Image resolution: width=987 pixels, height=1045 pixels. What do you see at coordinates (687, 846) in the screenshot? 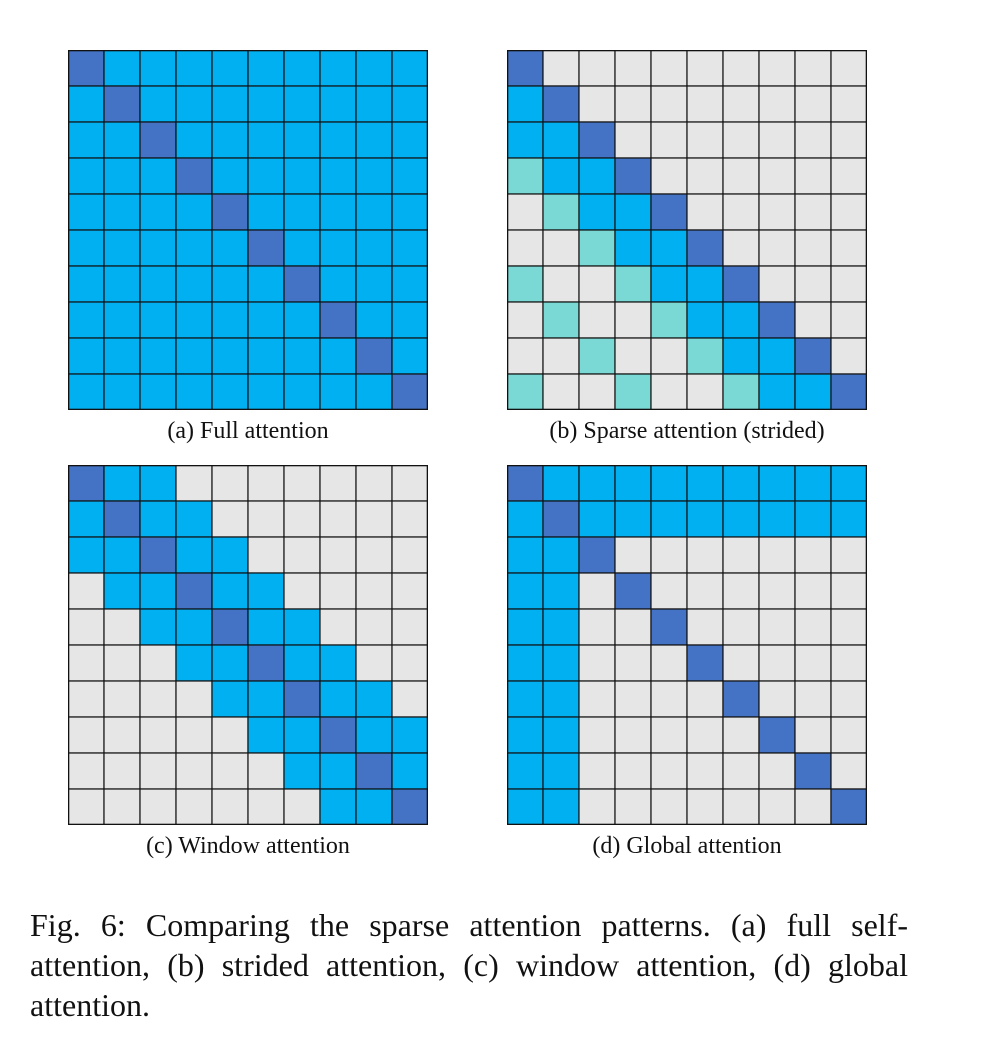
I see `panel-caption-d: (d) Global attention` at bounding box center [687, 846].